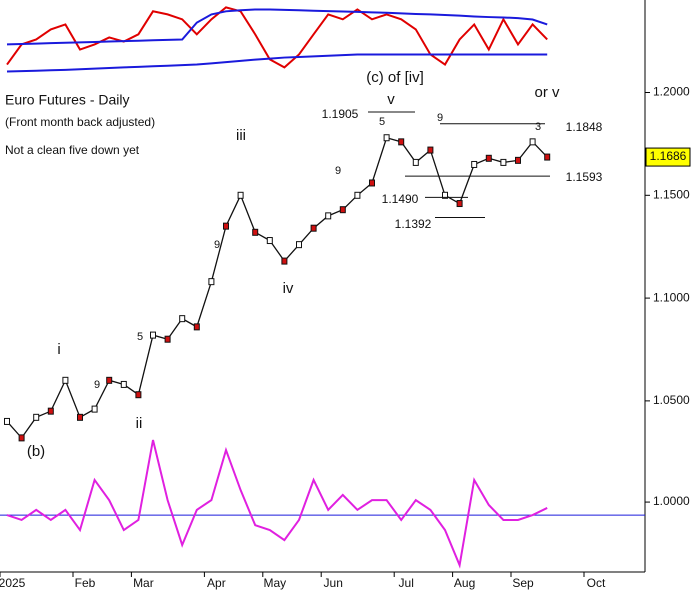  I want to click on y-tick-label: 1.0500, so click(671, 400).